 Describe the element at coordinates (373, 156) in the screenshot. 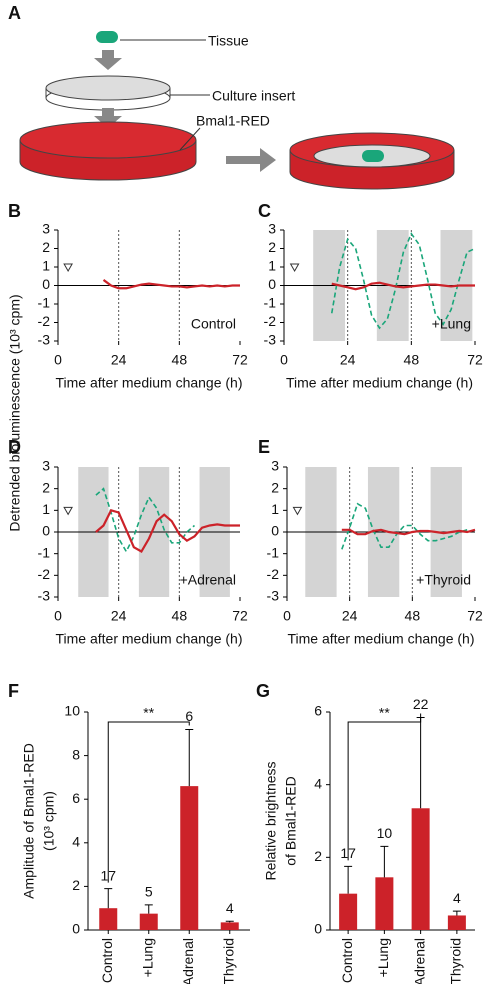

I see `tissue-icon` at that location.